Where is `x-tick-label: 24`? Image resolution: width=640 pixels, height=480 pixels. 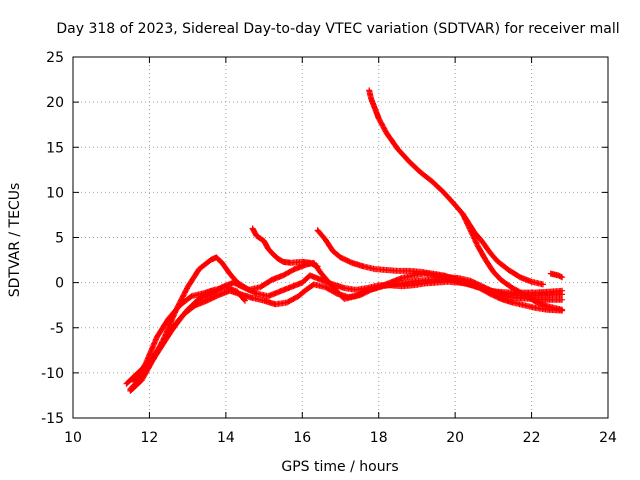
x-tick-label: 24 is located at coordinates (608, 438).